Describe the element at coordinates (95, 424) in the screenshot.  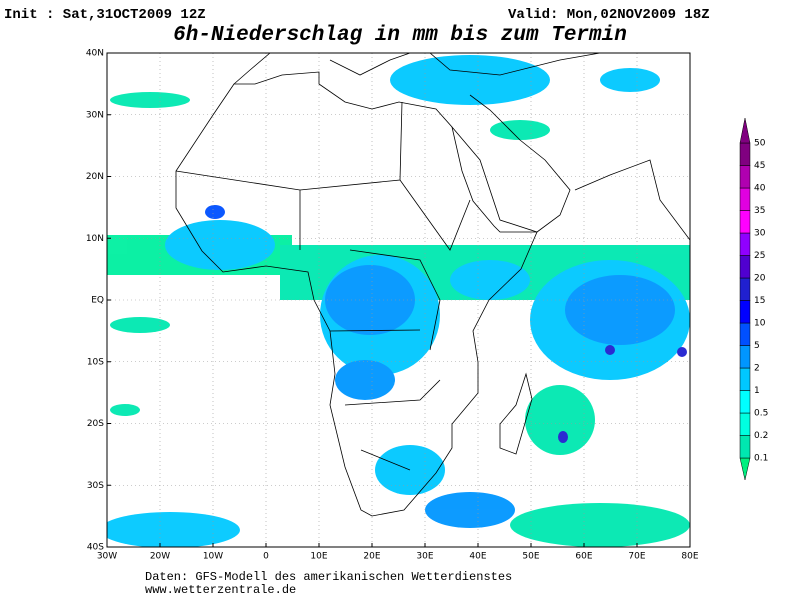
I see `y-tick-label: 20S` at that location.